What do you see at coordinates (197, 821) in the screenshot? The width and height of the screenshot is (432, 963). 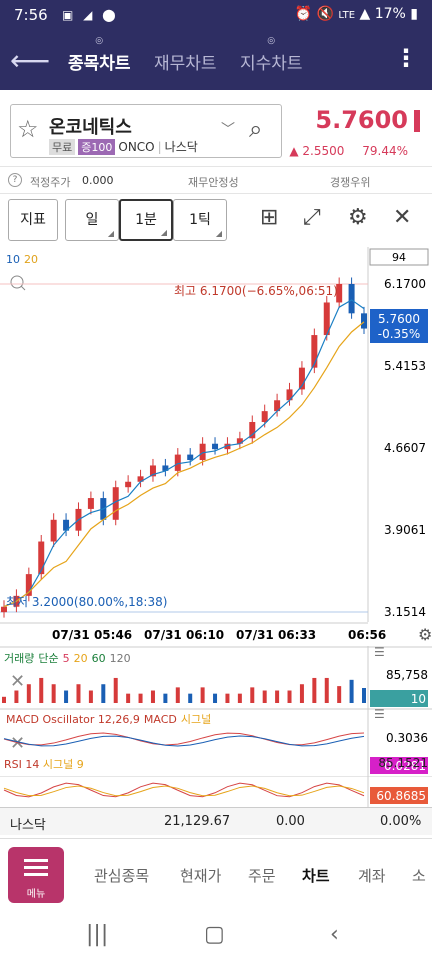 I see `index-value: 21,129.67` at bounding box center [197, 821].